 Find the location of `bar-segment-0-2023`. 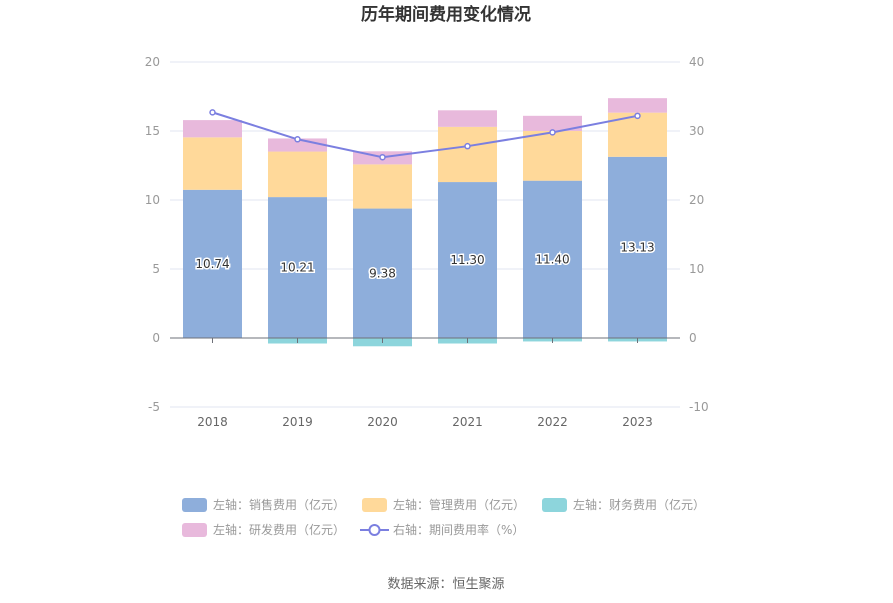

bar-segment-0-2023 is located at coordinates (637, 247).